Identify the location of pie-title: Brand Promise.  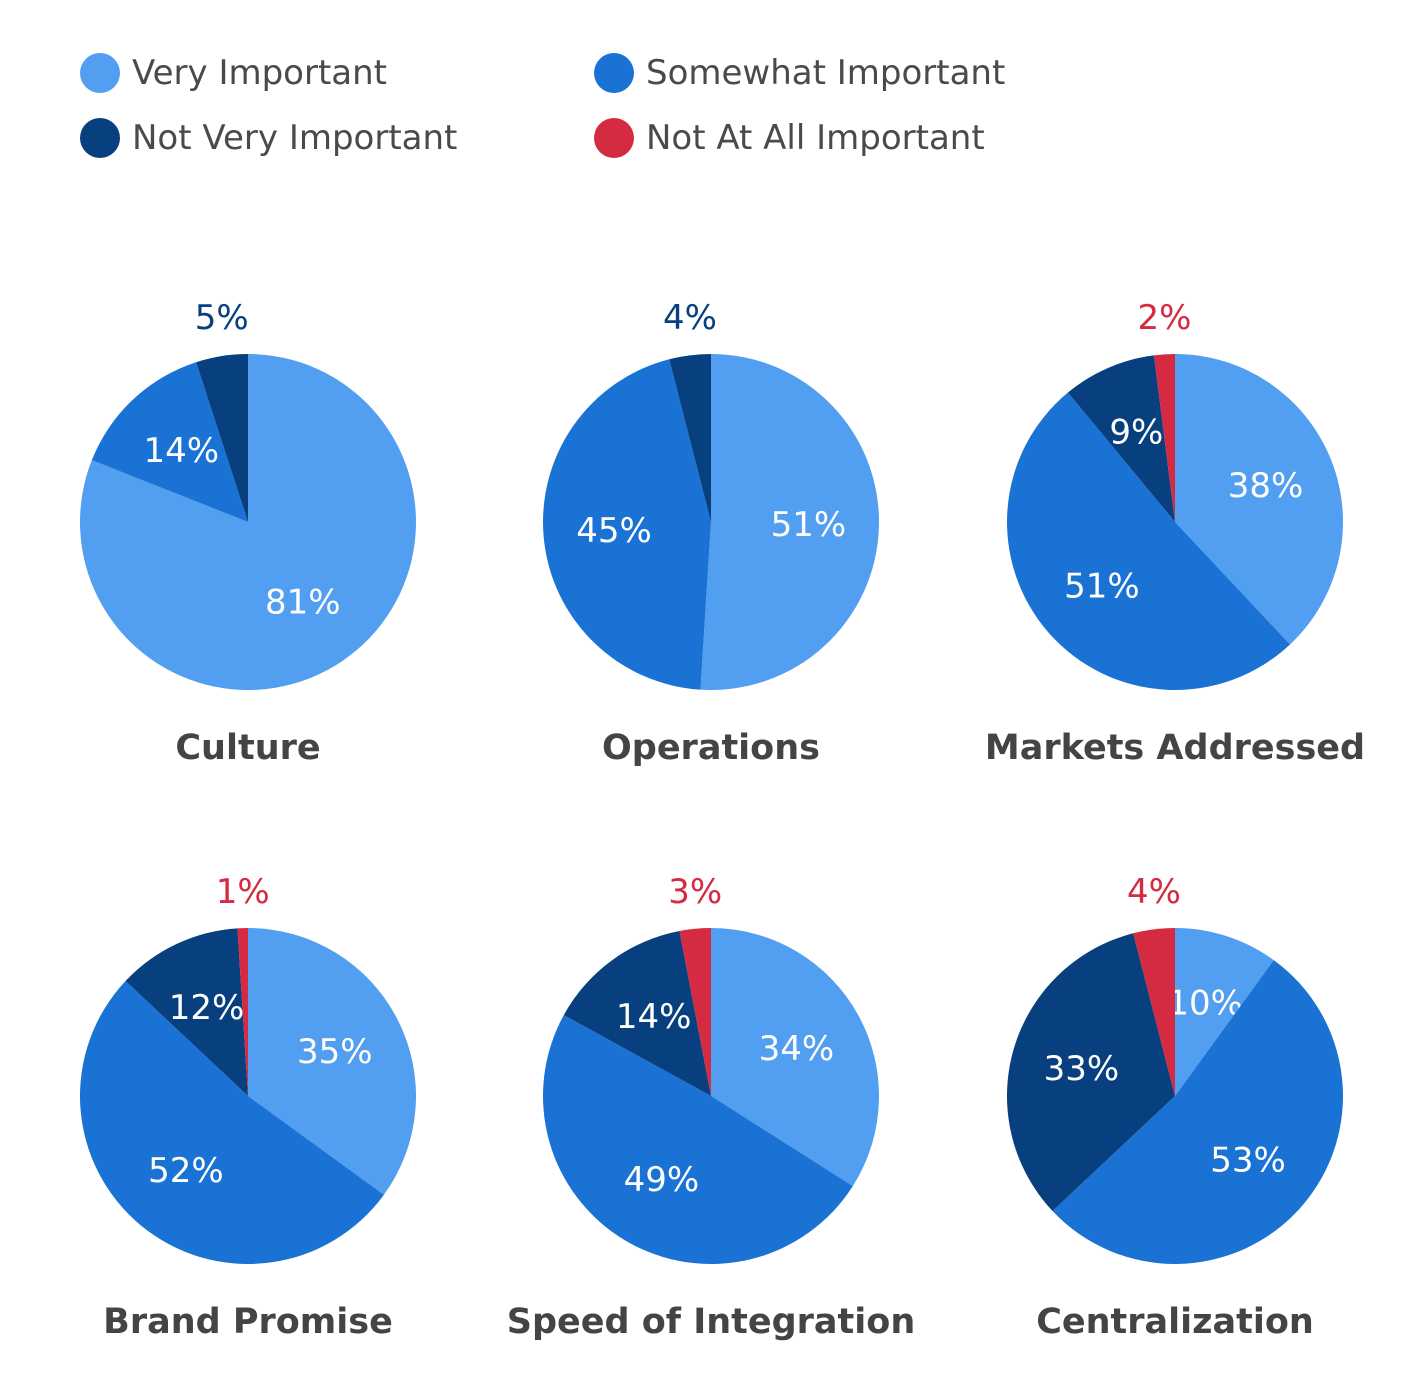
(248, 1322).